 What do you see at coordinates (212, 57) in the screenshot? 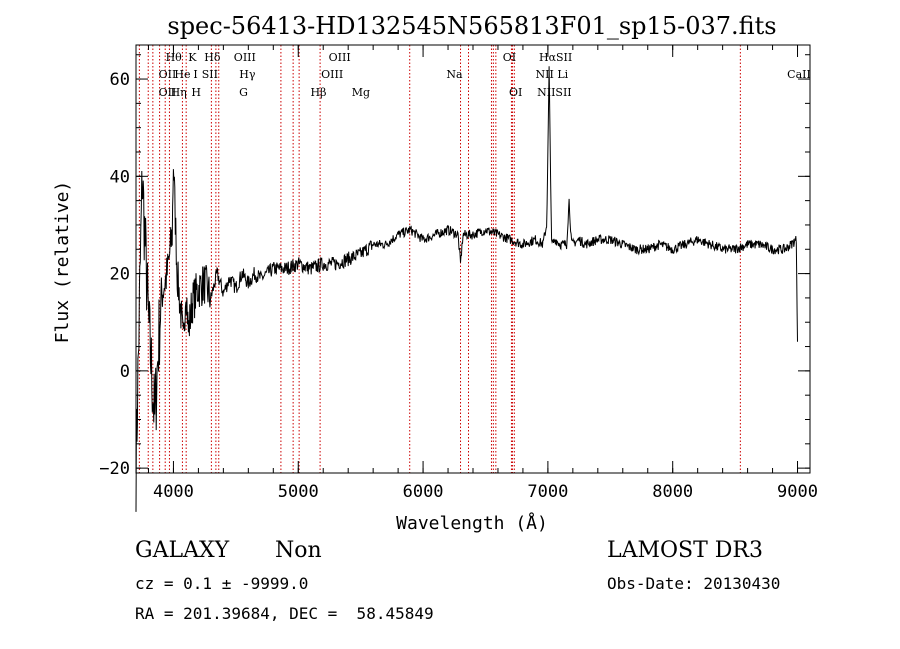
I see `line-label-text: Hδ` at bounding box center [212, 57].